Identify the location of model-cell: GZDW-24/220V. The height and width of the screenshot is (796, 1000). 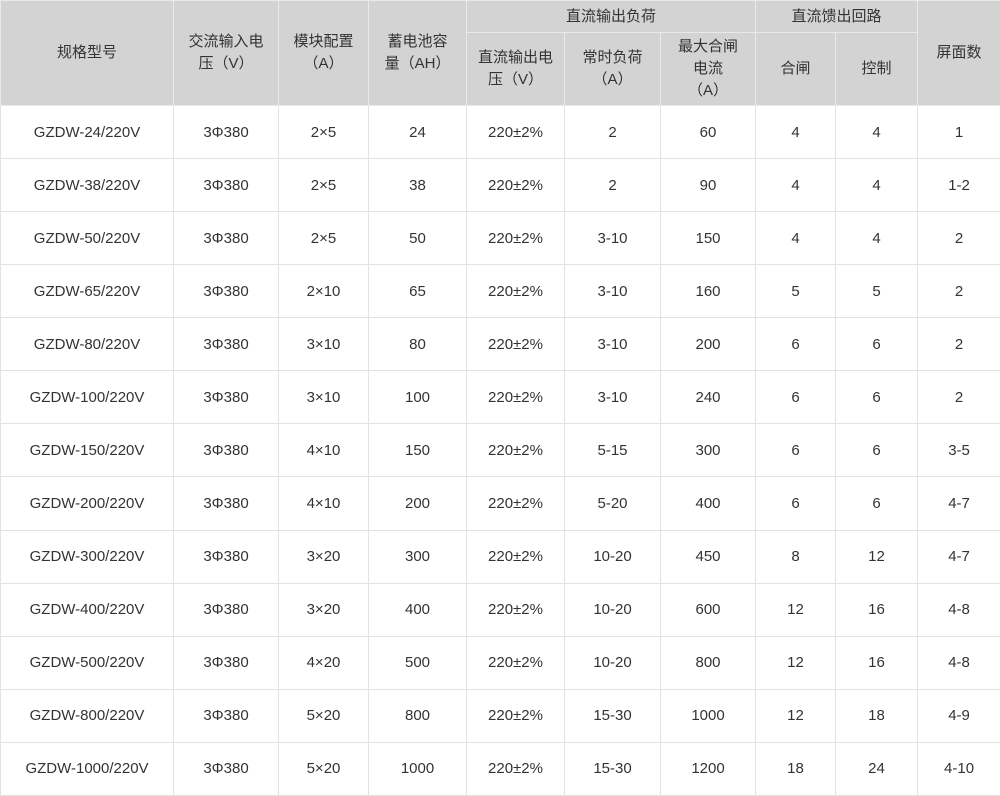
(87, 132).